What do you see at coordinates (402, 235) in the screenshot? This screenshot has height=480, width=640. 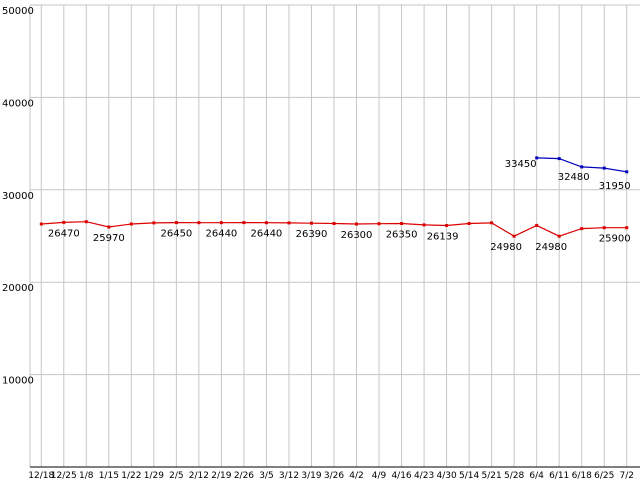 I see `price-series-red-value-label: 26350` at bounding box center [402, 235].